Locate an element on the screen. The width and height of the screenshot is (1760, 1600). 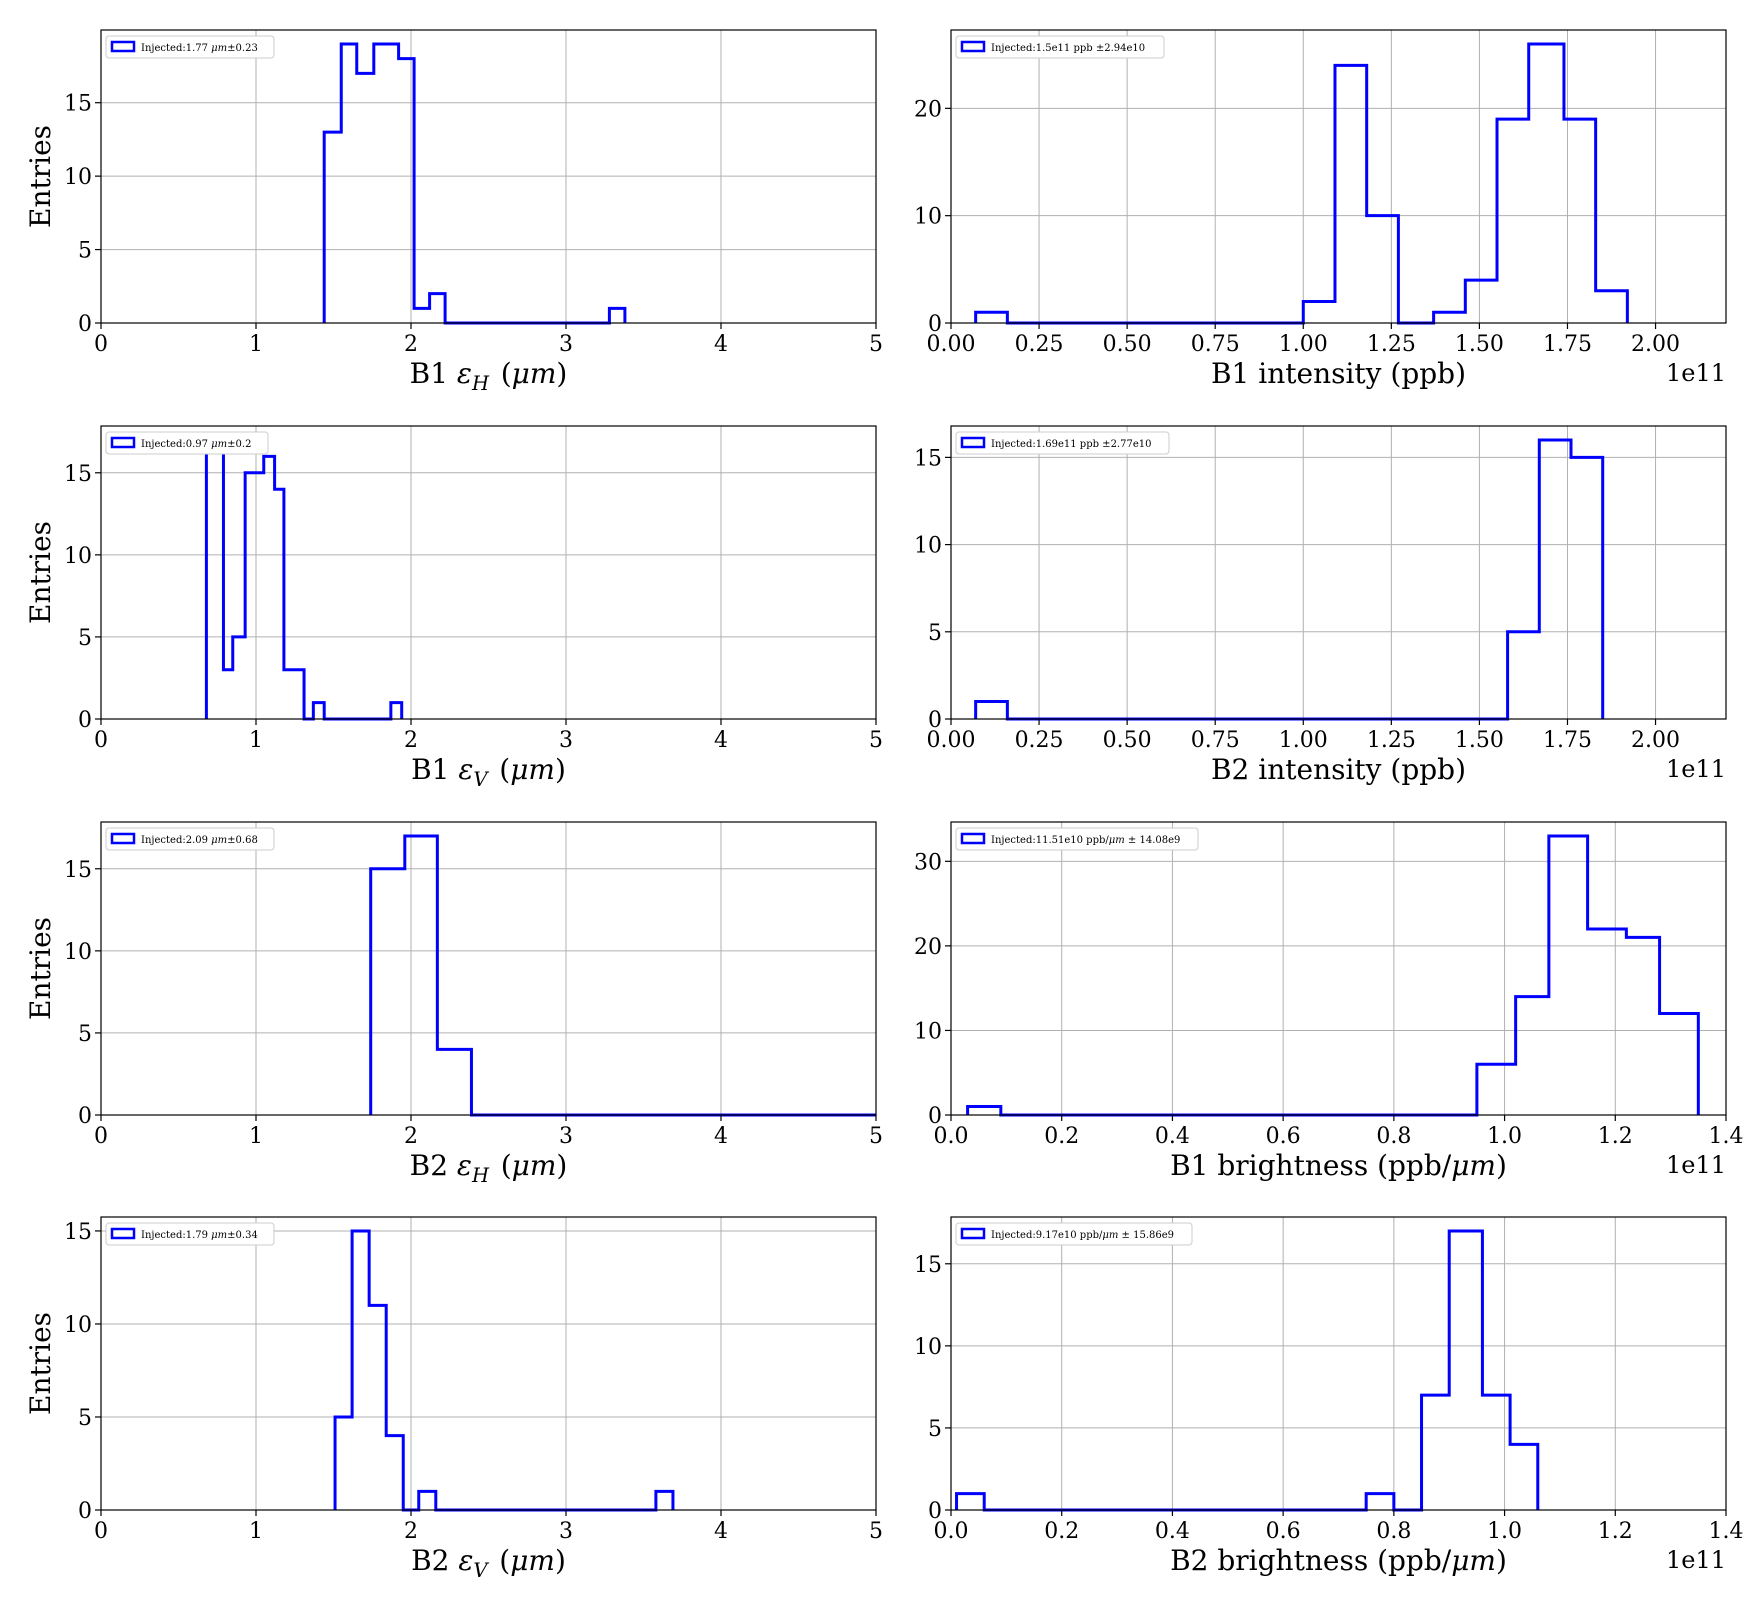
legend: Injected:1.5e11 ppb ±2.94e10 is located at coordinates (1060, 47).